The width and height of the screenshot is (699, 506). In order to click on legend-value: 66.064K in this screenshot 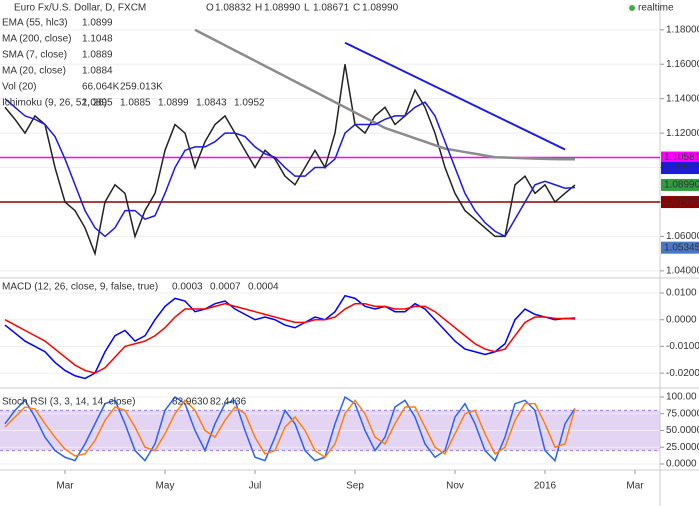, I will do `click(101, 87)`.